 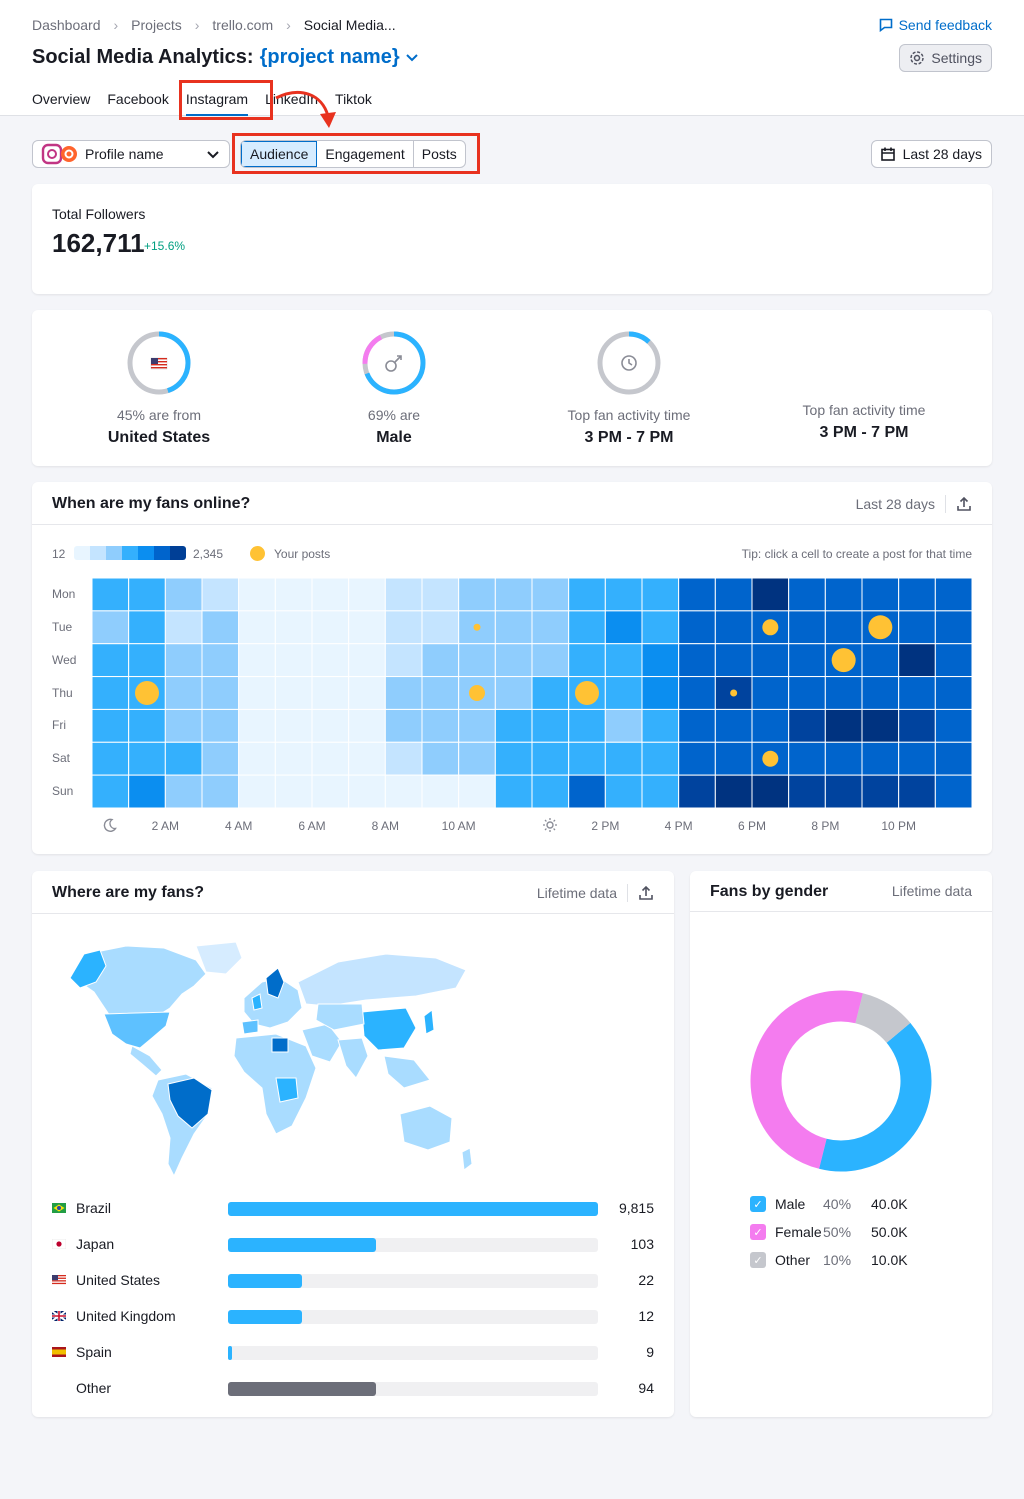 What do you see at coordinates (61, 99) in the screenshot?
I see `tab-overview: Overview` at bounding box center [61, 99].